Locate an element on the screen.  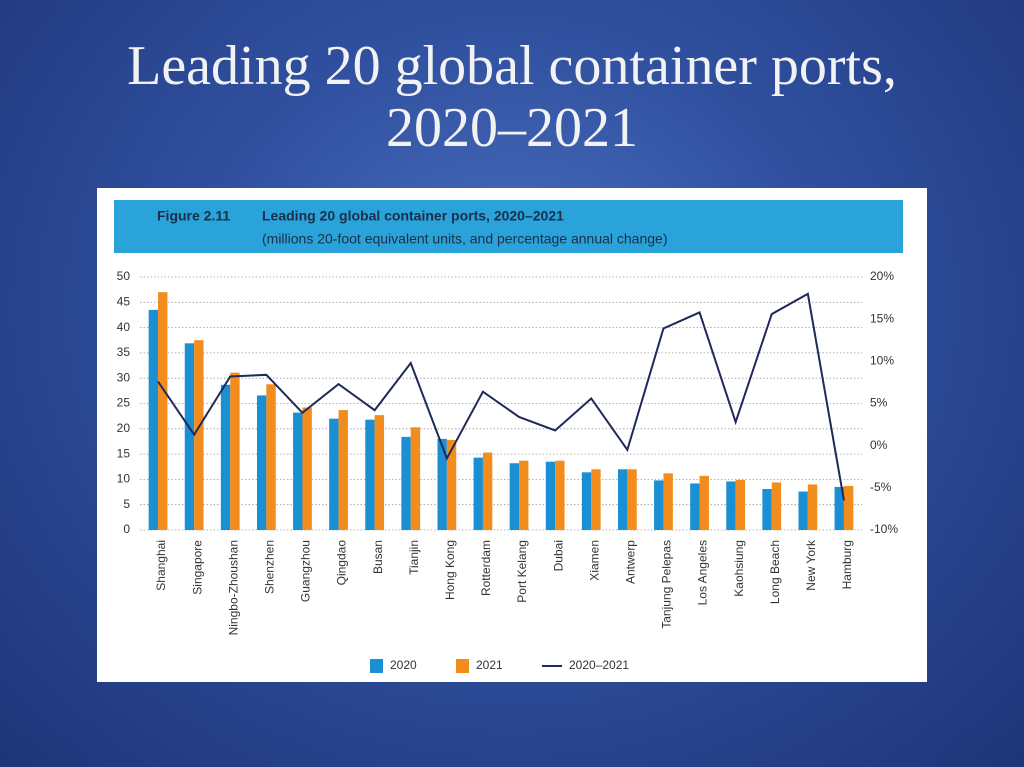
x-tick-label: Los Angeles is located at coordinates (703, 572).